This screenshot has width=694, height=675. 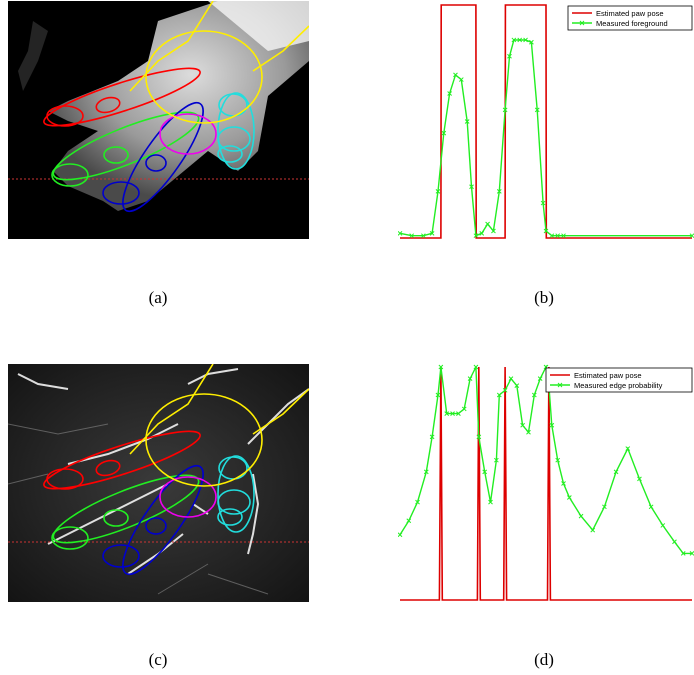 What do you see at coordinates (158, 298) in the screenshot?
I see `caption-a: (a)` at bounding box center [158, 298].